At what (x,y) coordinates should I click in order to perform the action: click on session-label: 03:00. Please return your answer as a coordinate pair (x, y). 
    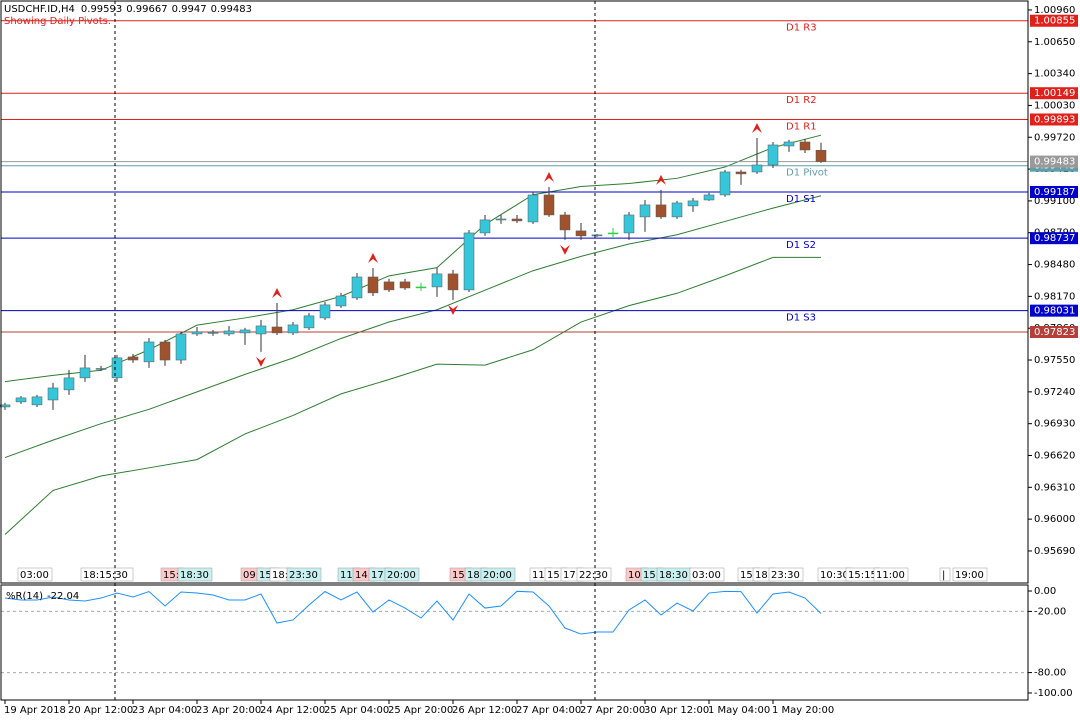
    Looking at the image, I should click on (706, 575).